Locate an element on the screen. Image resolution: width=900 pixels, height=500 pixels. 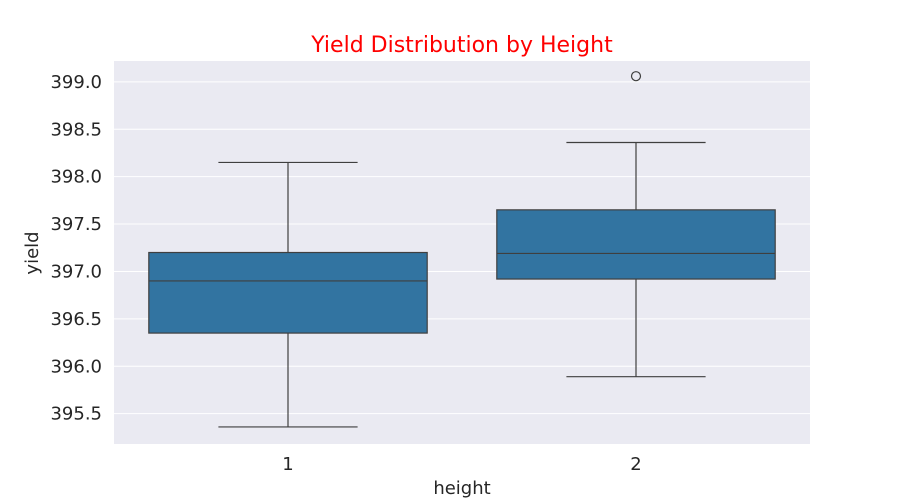
y-tick-label: 397.5 is located at coordinates (76, 224).